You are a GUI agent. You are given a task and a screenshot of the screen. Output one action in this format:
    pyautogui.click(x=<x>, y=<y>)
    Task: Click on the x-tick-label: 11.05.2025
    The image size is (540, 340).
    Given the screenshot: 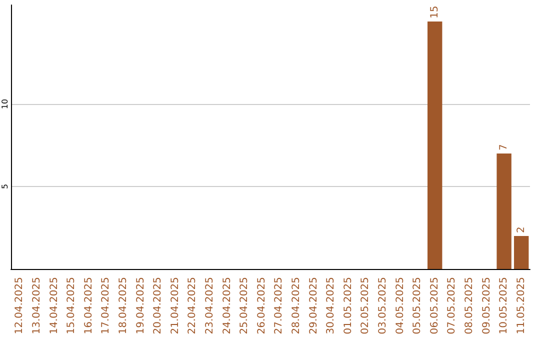 What is the action you would take?
    pyautogui.click(x=521, y=305)
    